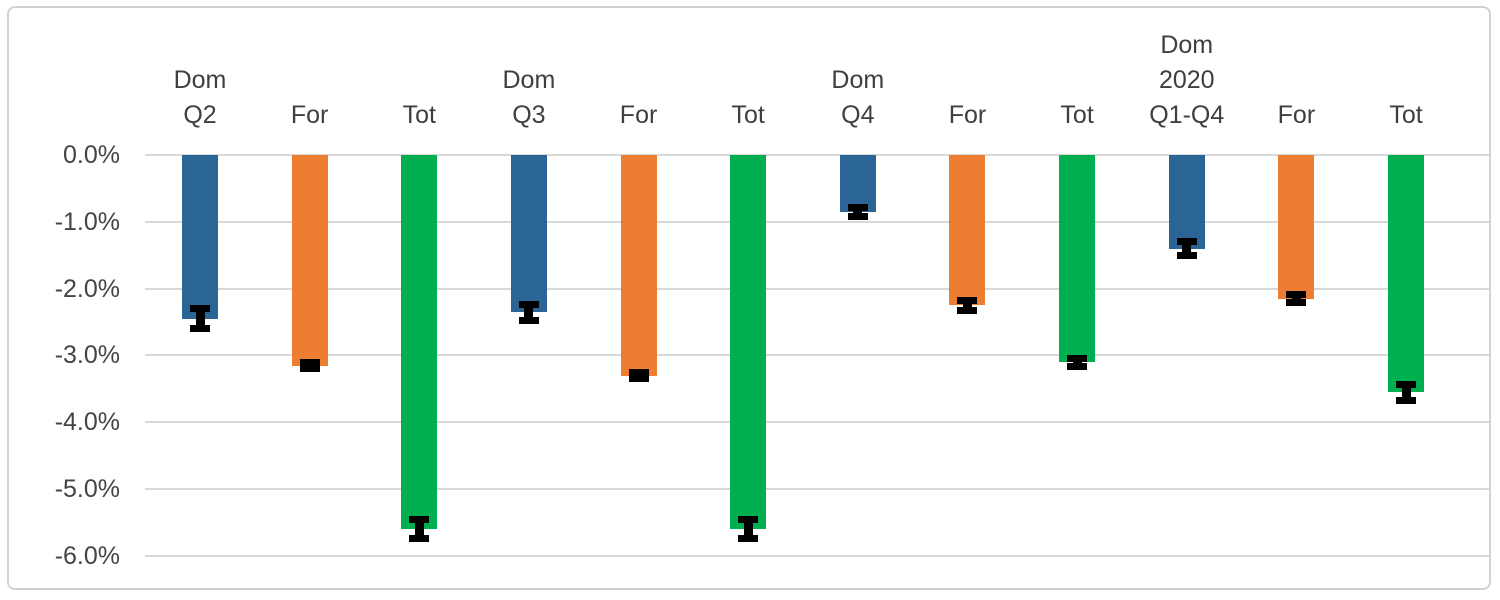 The height and width of the screenshot is (600, 1500). I want to click on category-label-dom-q4: Dom Q4, so click(858, 97).